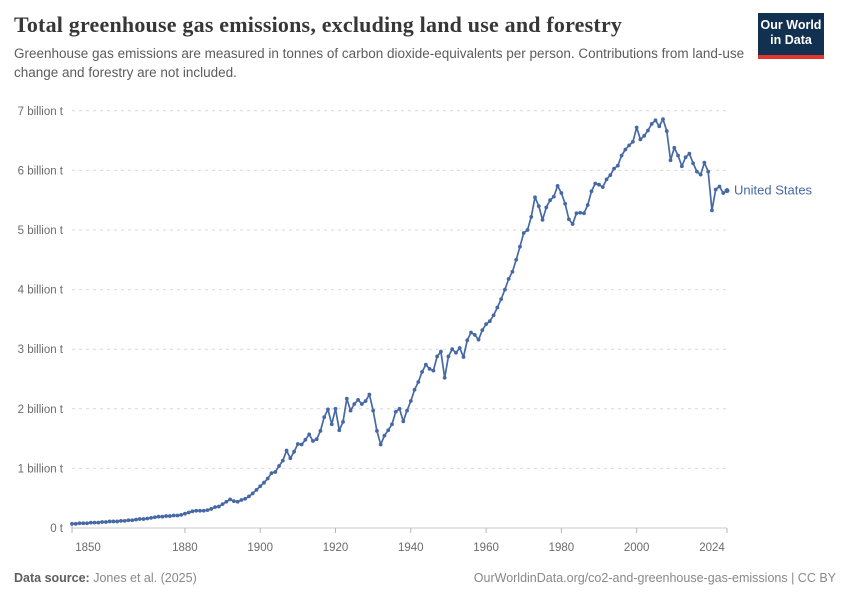 The width and height of the screenshot is (850, 600). What do you see at coordinates (562, 548) in the screenshot?
I see `x-axis-label: 1980` at bounding box center [562, 548].